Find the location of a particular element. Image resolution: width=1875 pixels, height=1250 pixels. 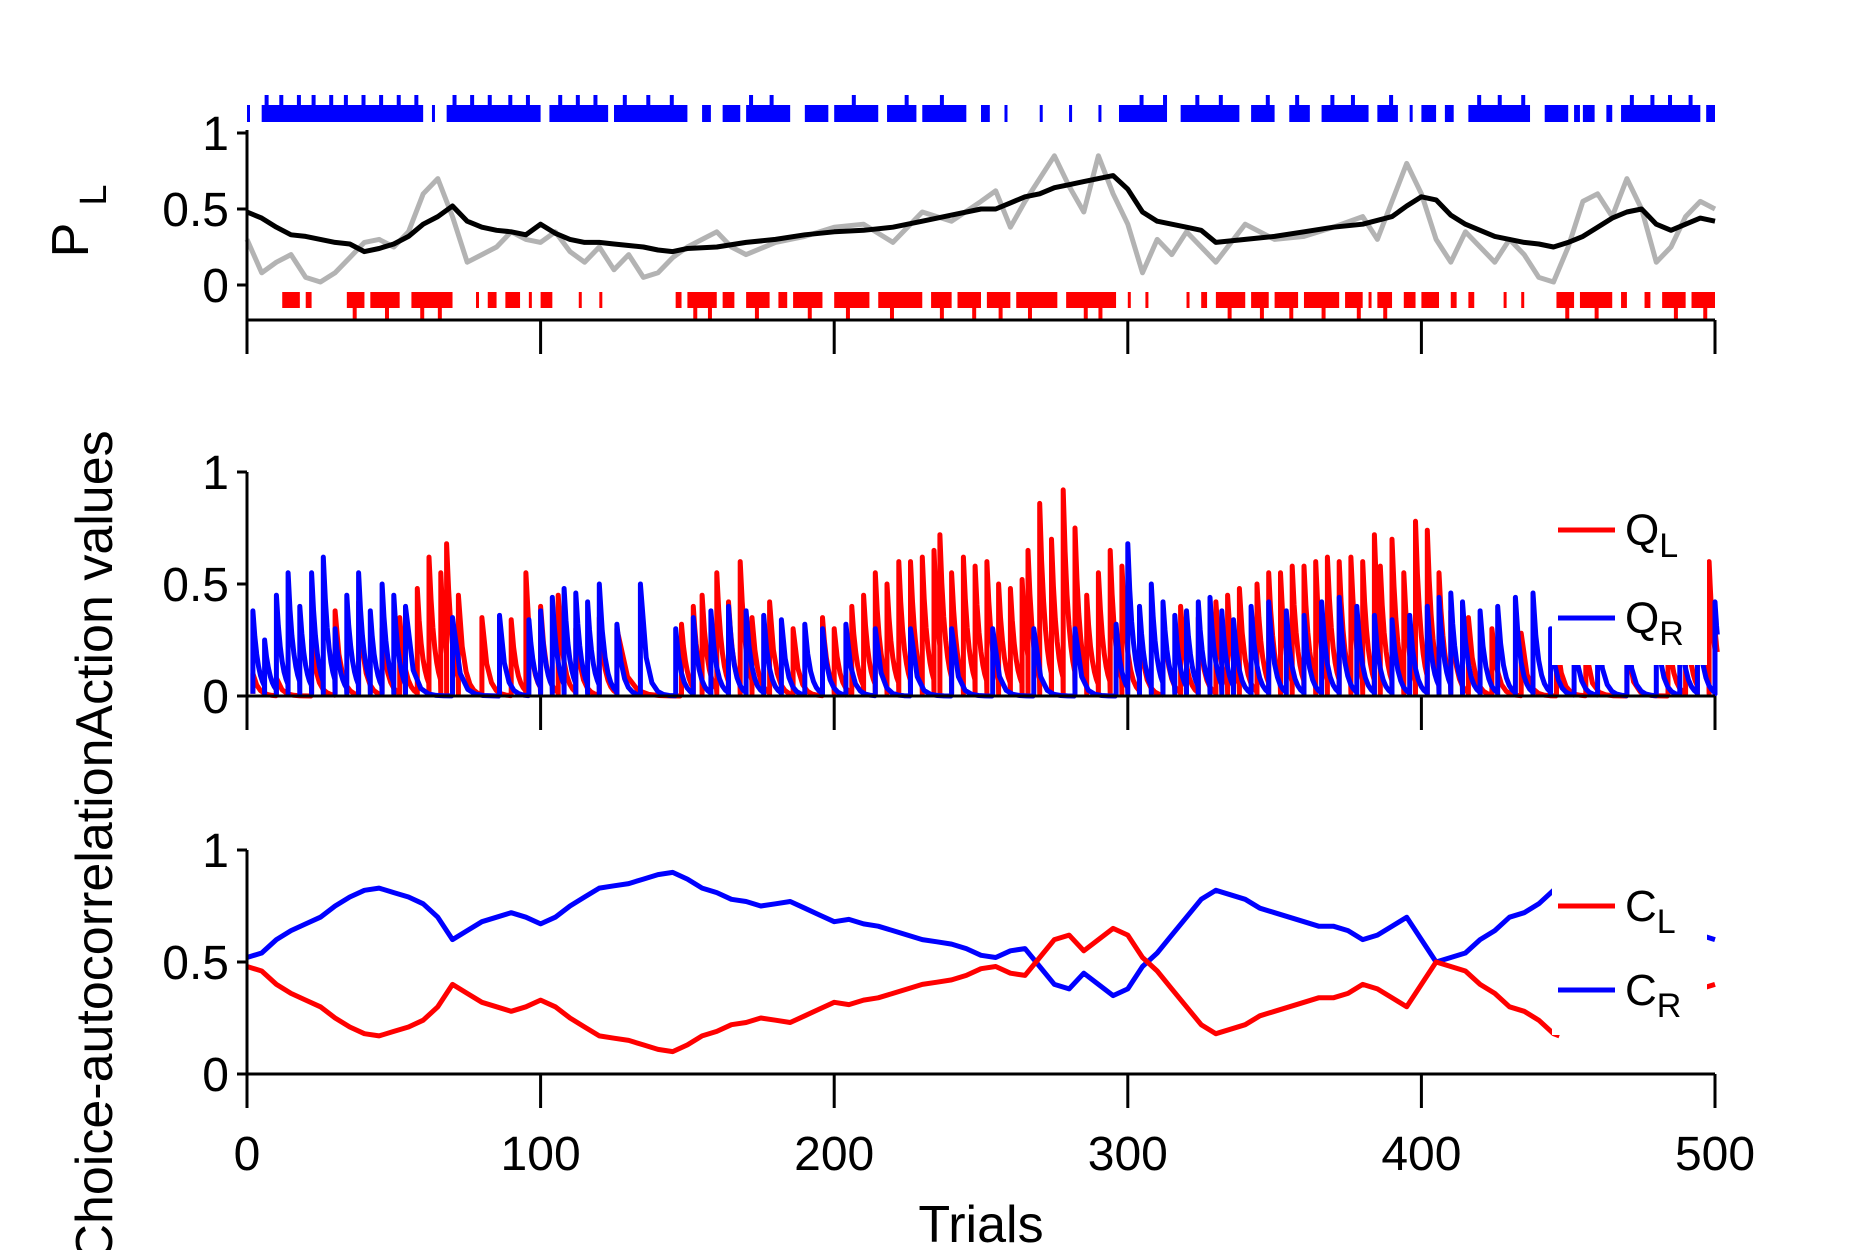

x-axis-title: Trials is located at coordinates (980, 1223).